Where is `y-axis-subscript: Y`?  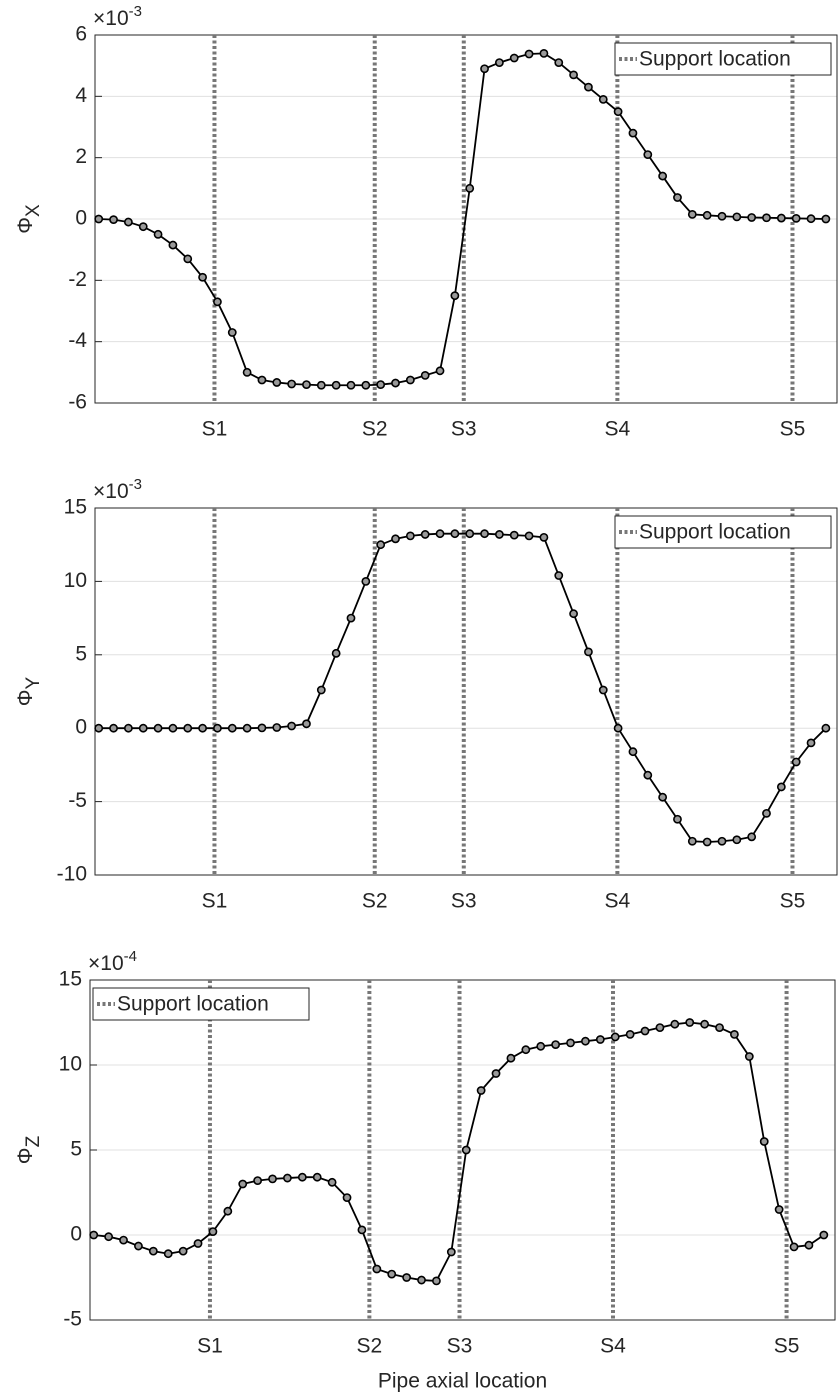
y-axis-subscript: Y is located at coordinates (33, 682).